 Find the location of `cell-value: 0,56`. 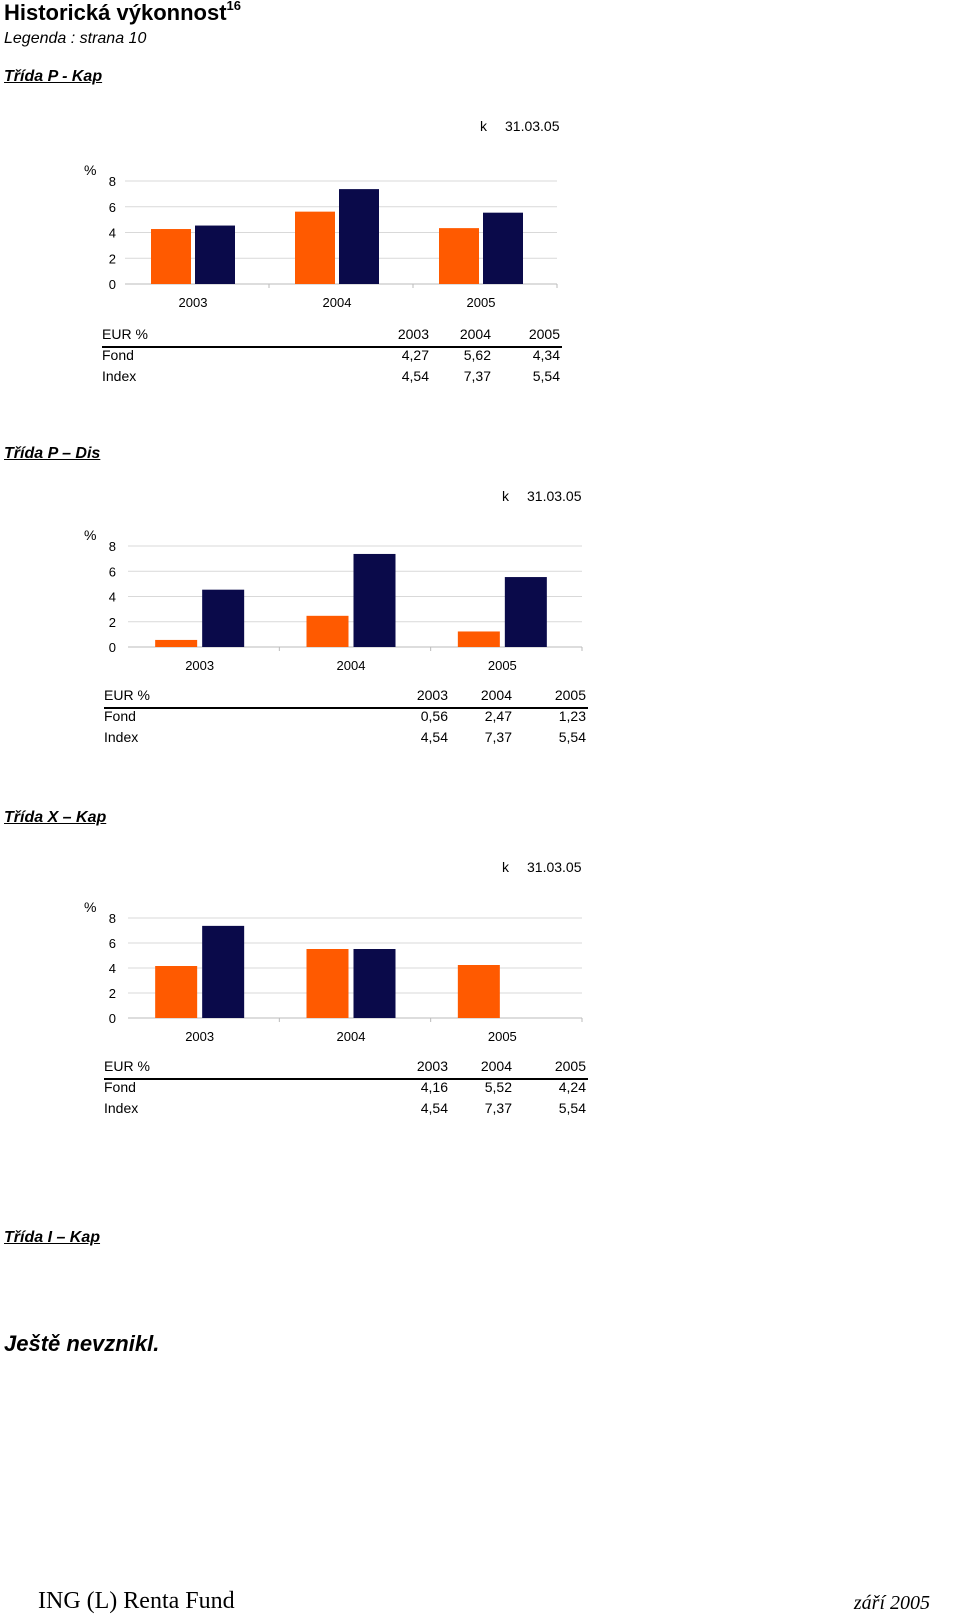

cell-value: 0,56 is located at coordinates (434, 716).